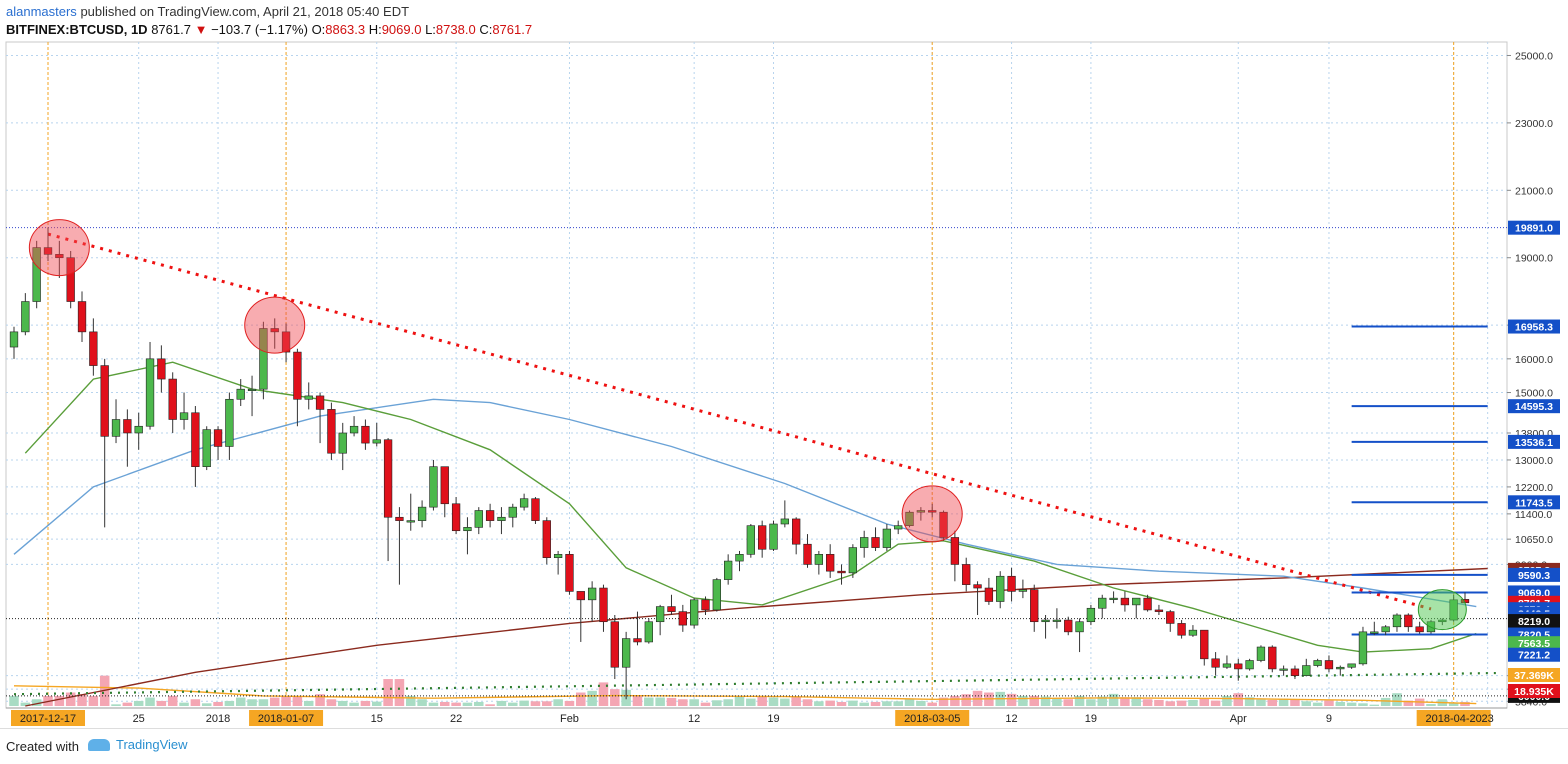 This screenshot has height=764, width=1568. What do you see at coordinates (1534, 407) in the screenshot?
I see `price-tag-label: 14595.3` at bounding box center [1534, 407].